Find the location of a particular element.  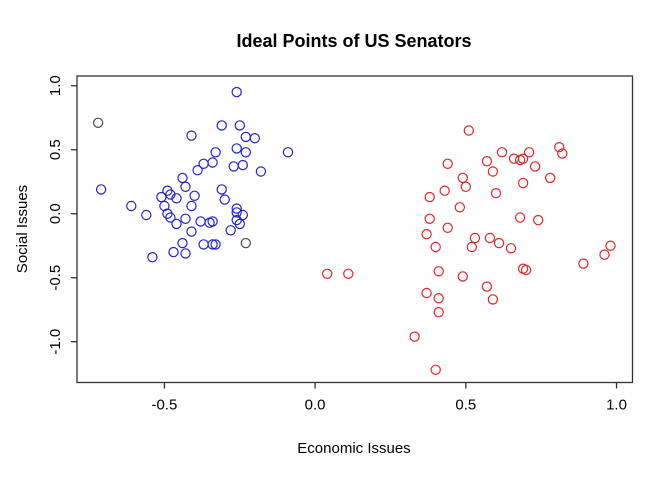

y-tick-label: -0.5 is located at coordinates (55, 278).